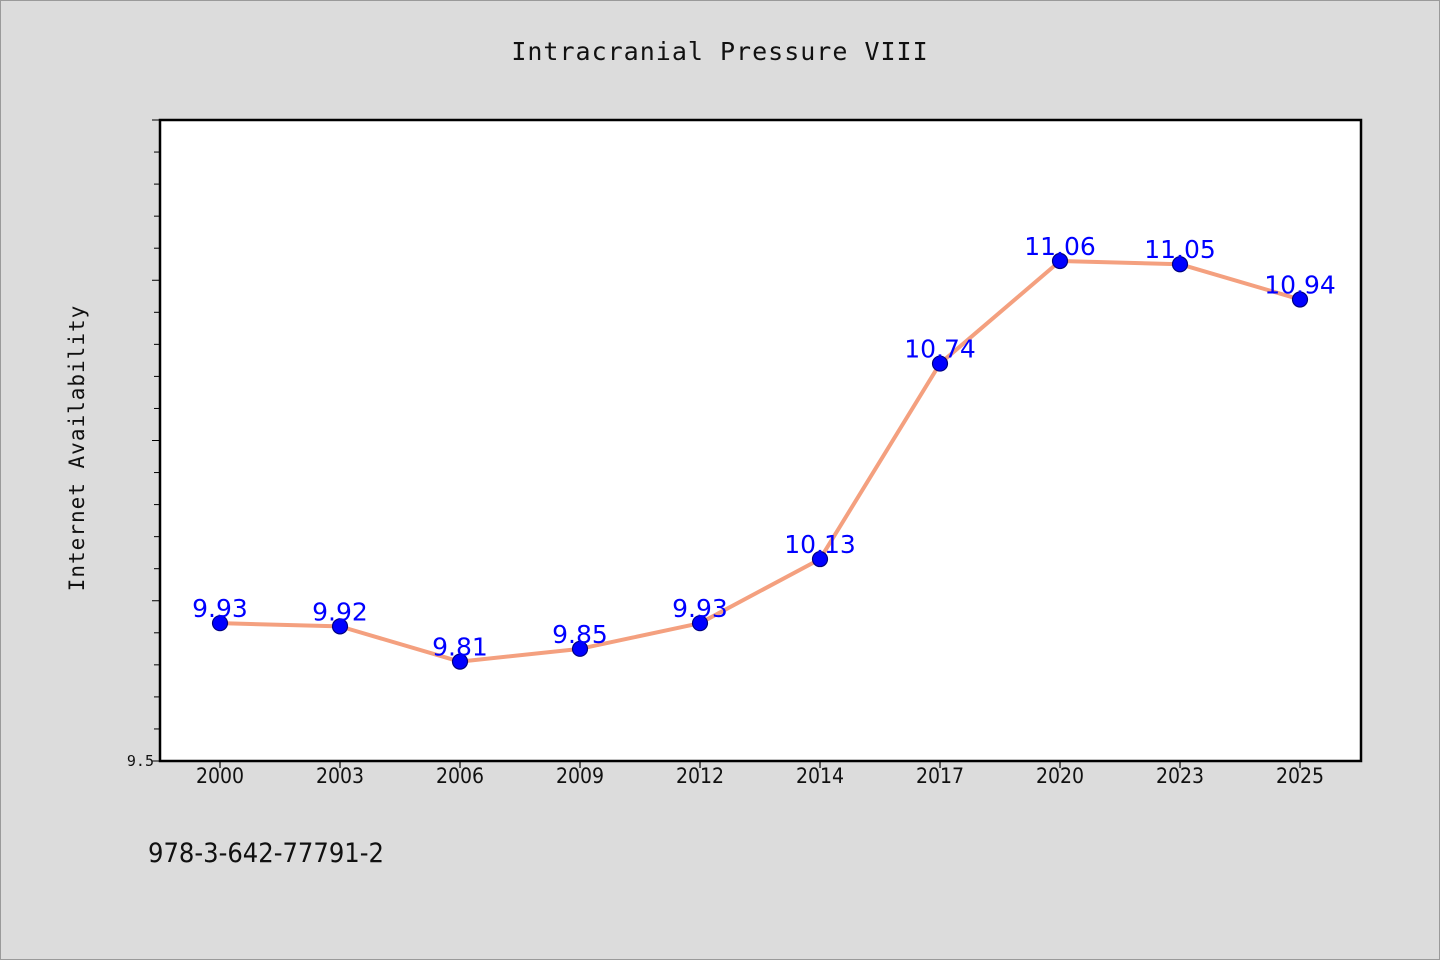 This screenshot has height=960, width=1440. I want to click on x-tick-label: 2003, so click(340, 776).